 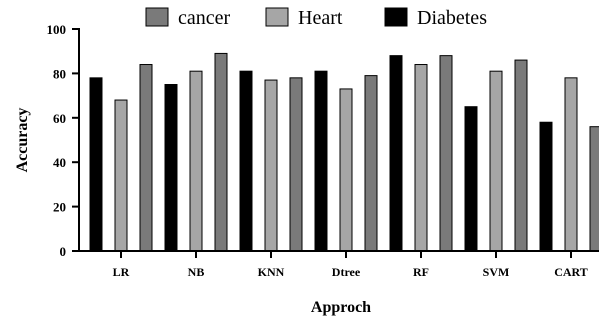 What do you see at coordinates (421, 272) in the screenshot?
I see `x-tick-label-rf: RF` at bounding box center [421, 272].